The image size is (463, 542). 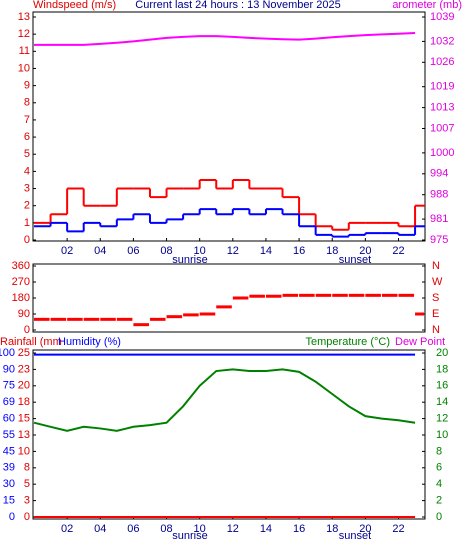 I want to click on x-tick-label: 20, so click(x=365, y=251).